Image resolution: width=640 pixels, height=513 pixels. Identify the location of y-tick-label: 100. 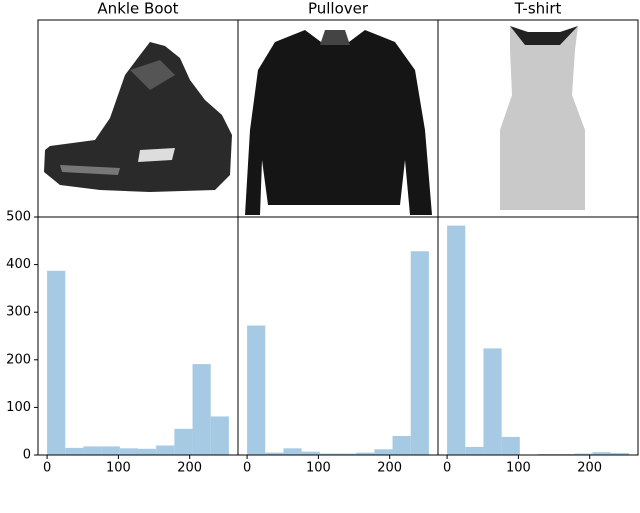
(18, 407).